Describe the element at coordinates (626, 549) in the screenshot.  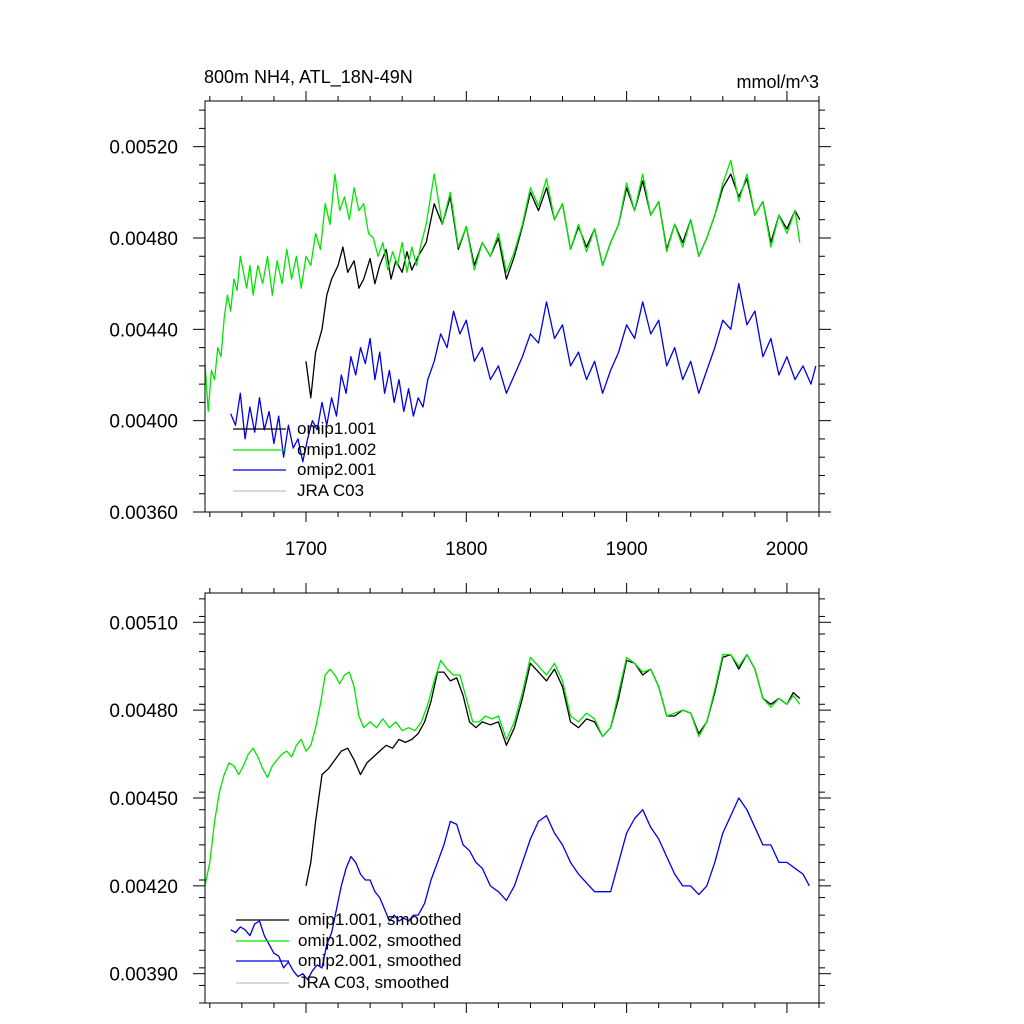
I see `x-tick-label: 1900` at that location.